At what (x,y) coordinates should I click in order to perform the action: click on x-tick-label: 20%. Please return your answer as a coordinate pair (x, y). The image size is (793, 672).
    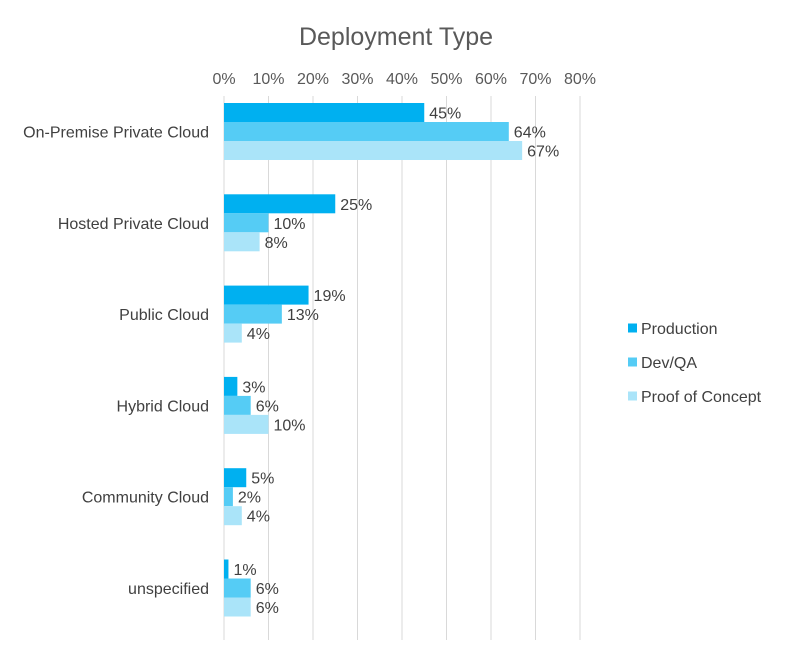
    Looking at the image, I should click on (313, 79).